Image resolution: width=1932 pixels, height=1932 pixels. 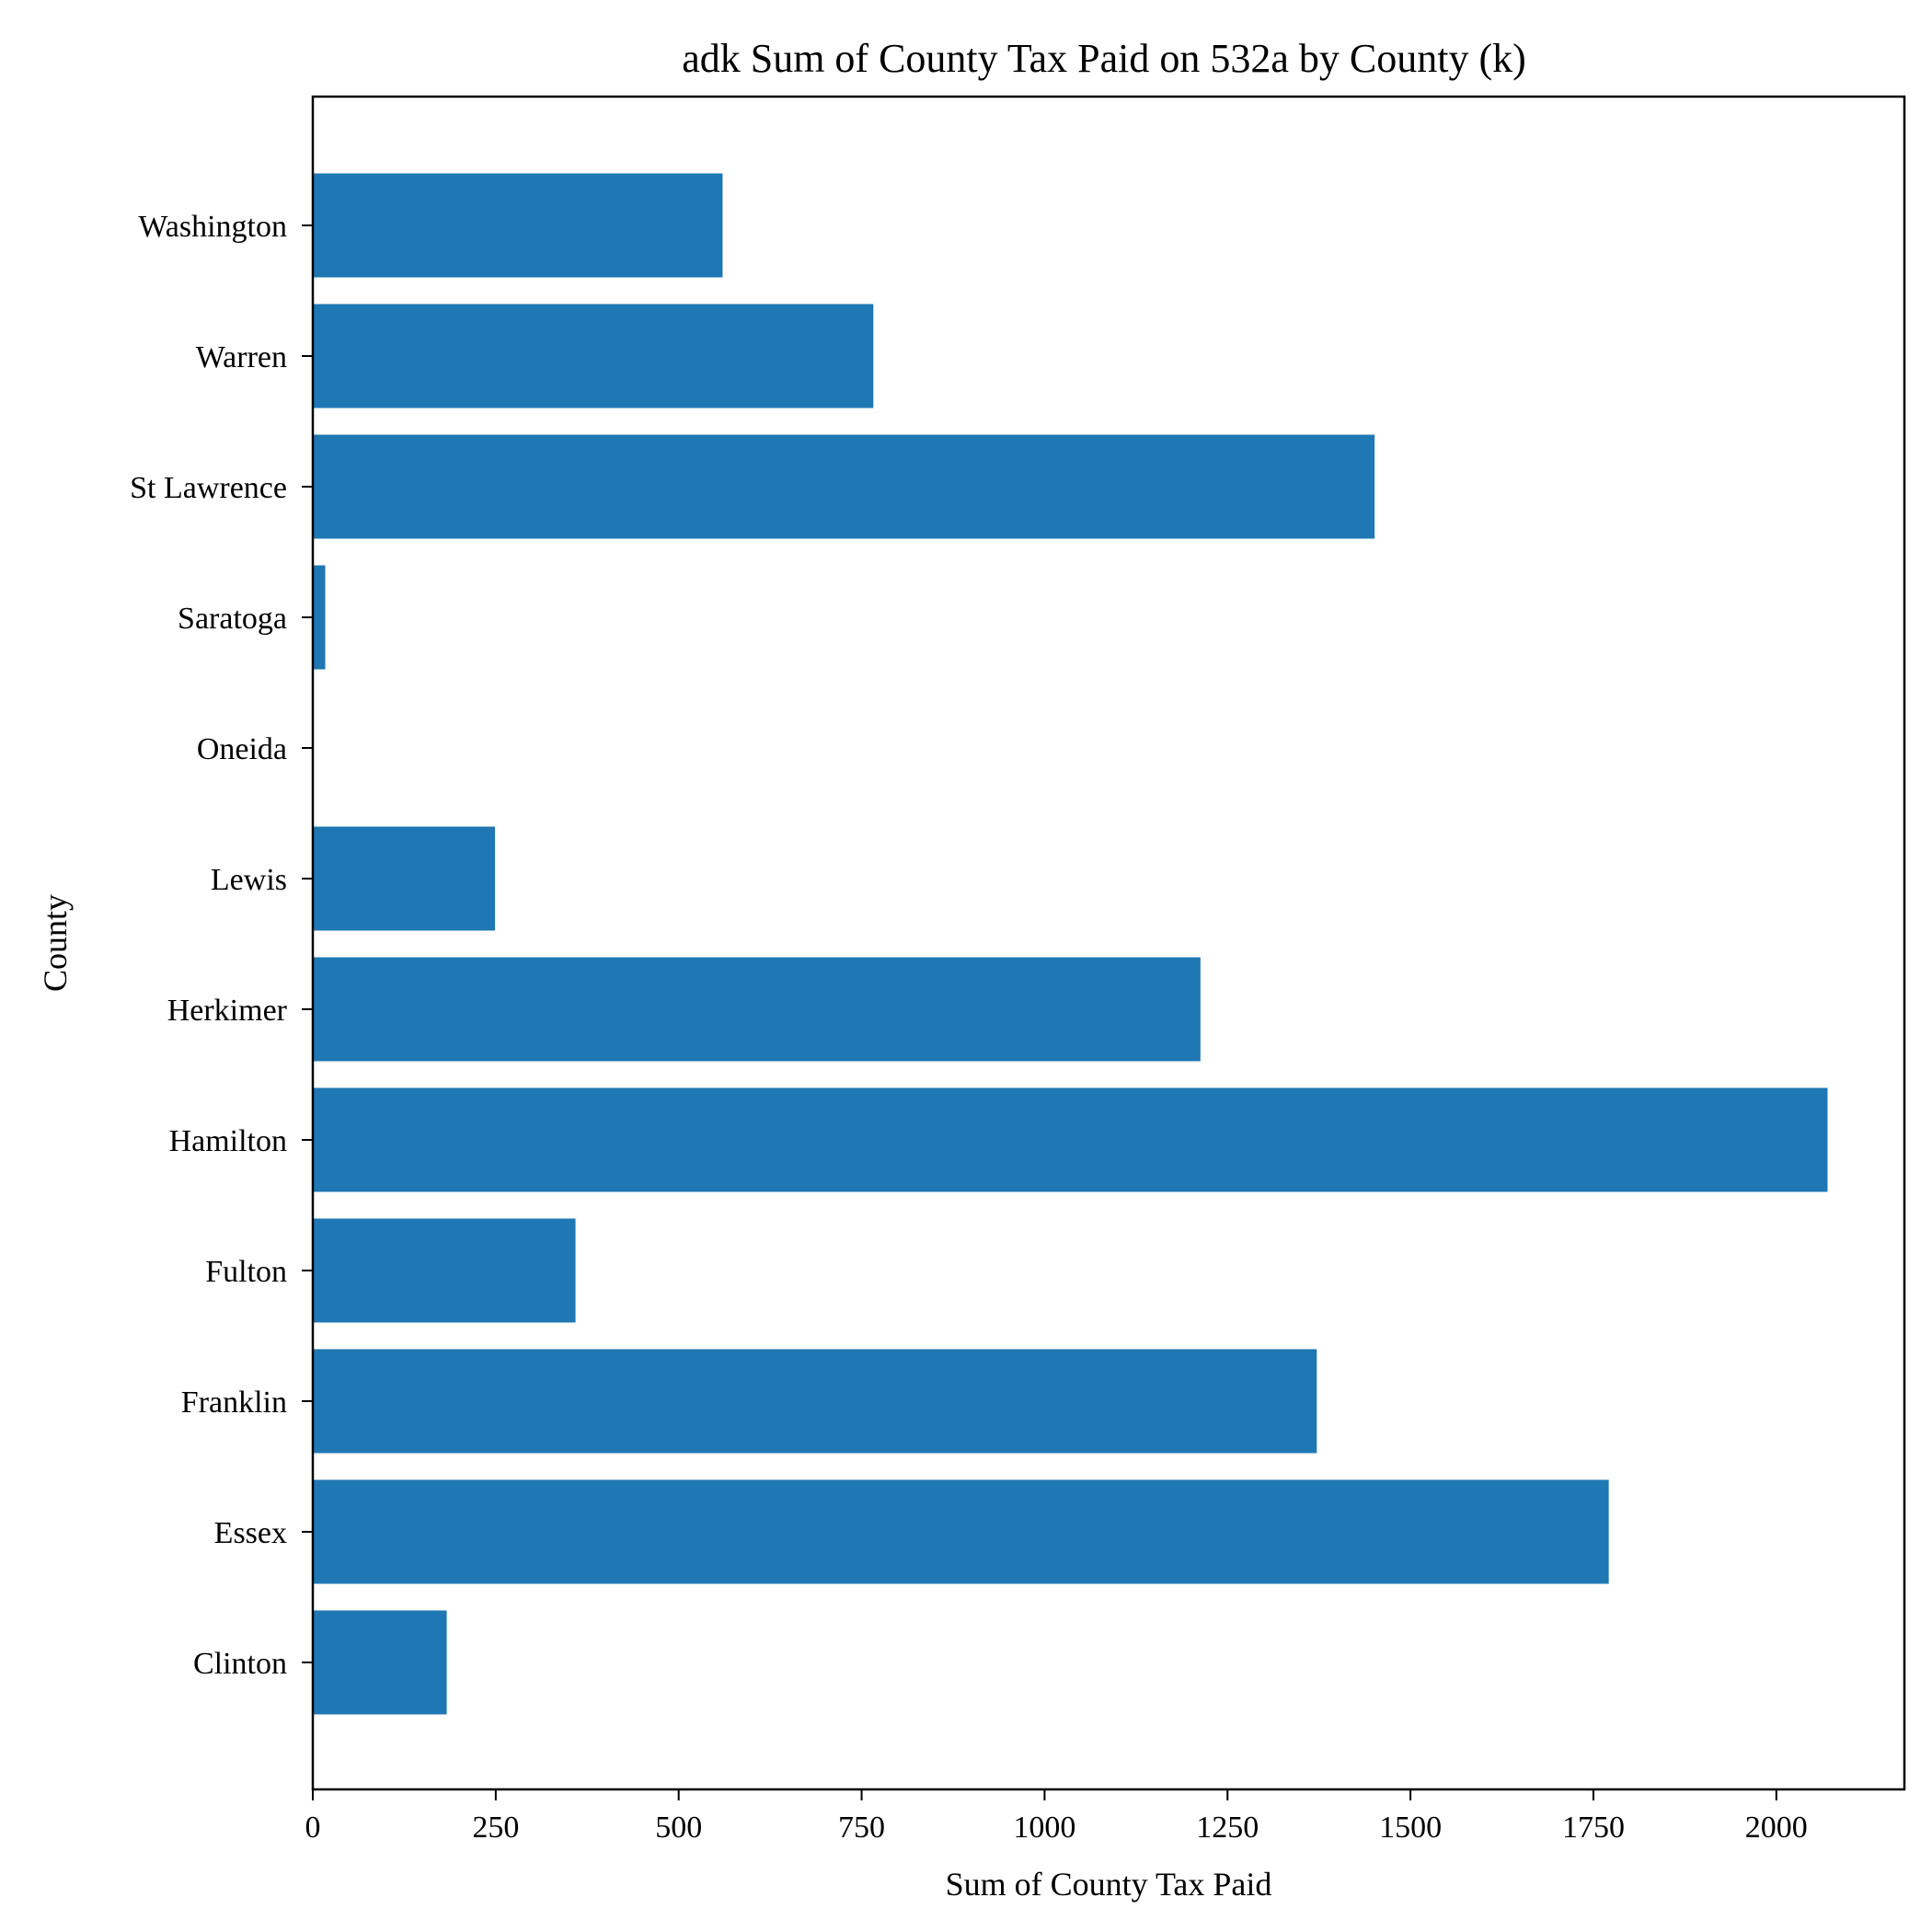 What do you see at coordinates (1044, 1828) in the screenshot?
I see `x-tick-label: 1000` at bounding box center [1044, 1828].